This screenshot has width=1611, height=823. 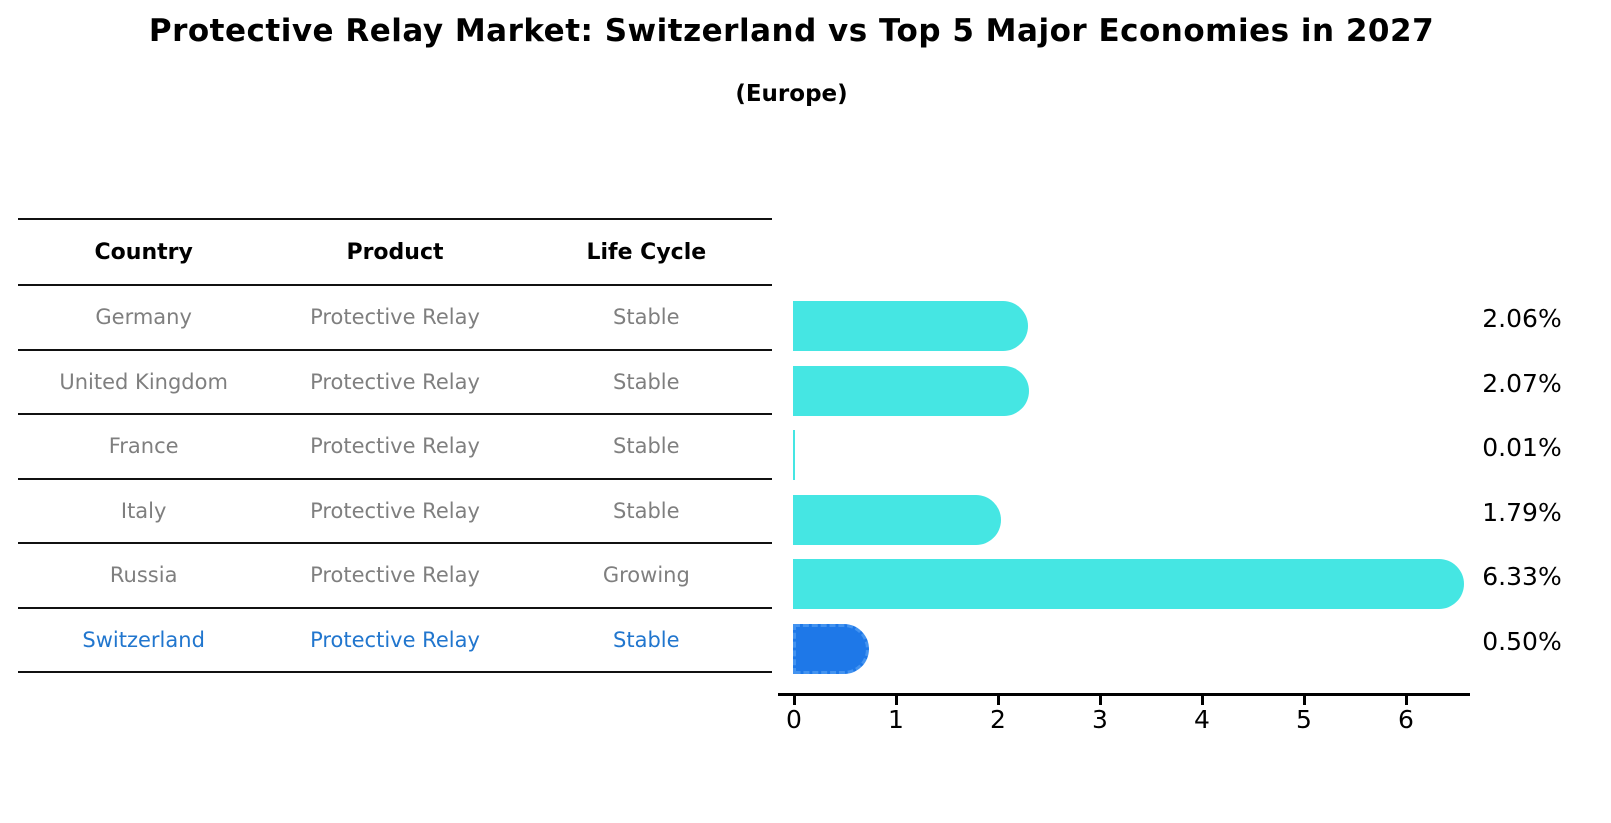 I want to click on table-row: France Protective Relay Stable, so click(x=395, y=447).